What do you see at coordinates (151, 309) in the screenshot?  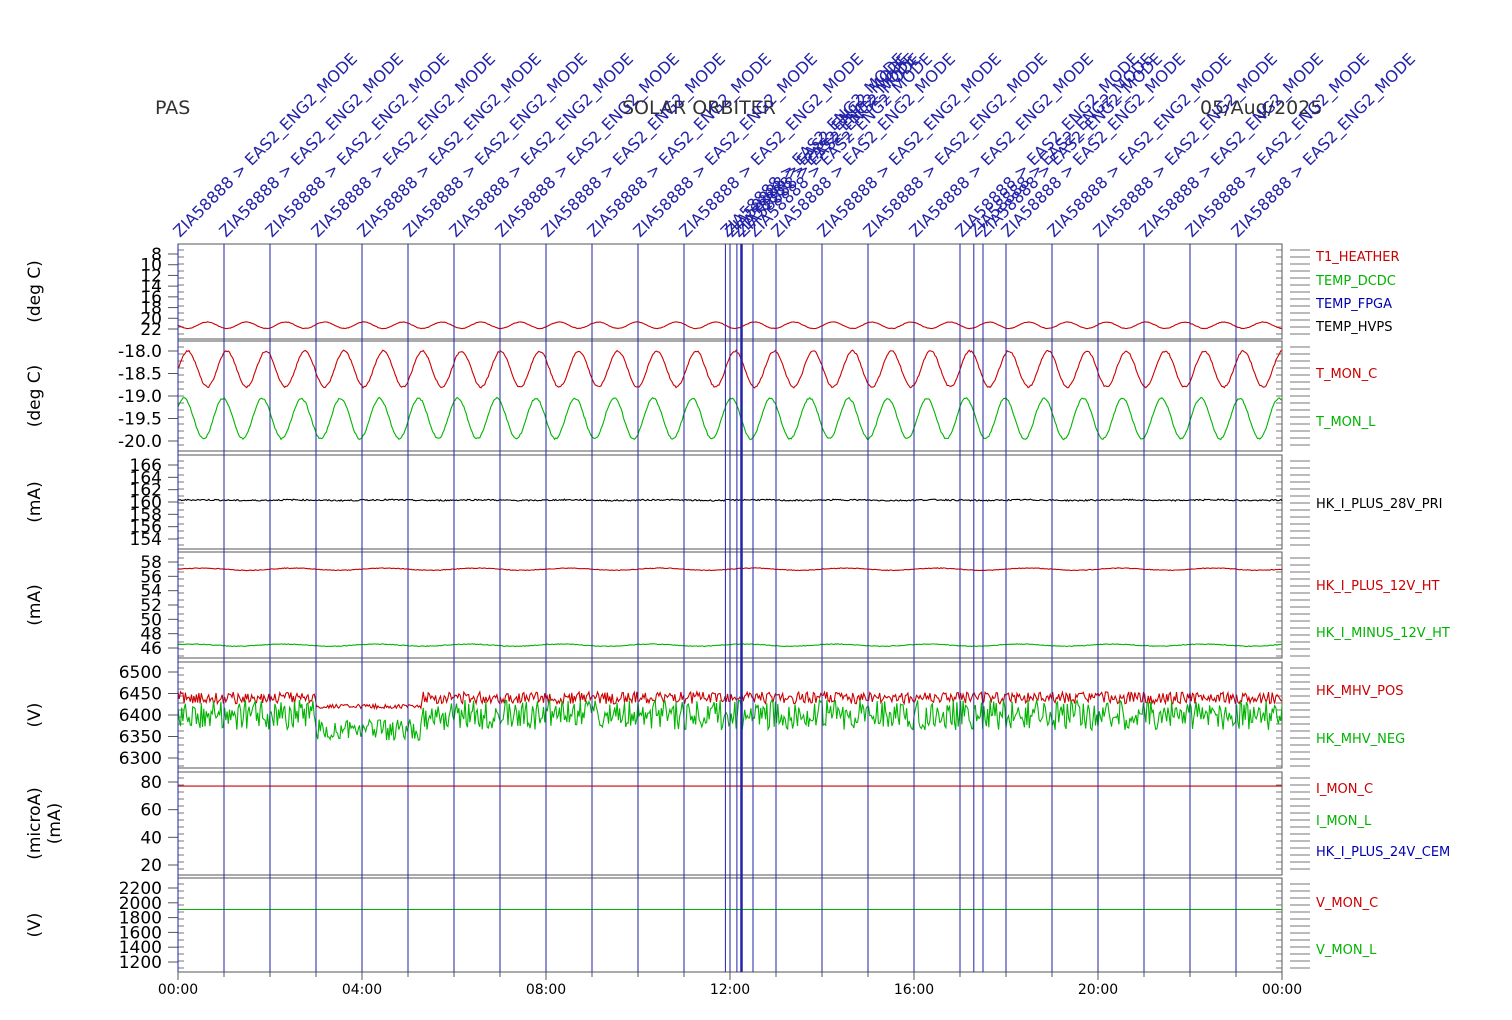 I see `y-tick-label: 18` at bounding box center [151, 309].